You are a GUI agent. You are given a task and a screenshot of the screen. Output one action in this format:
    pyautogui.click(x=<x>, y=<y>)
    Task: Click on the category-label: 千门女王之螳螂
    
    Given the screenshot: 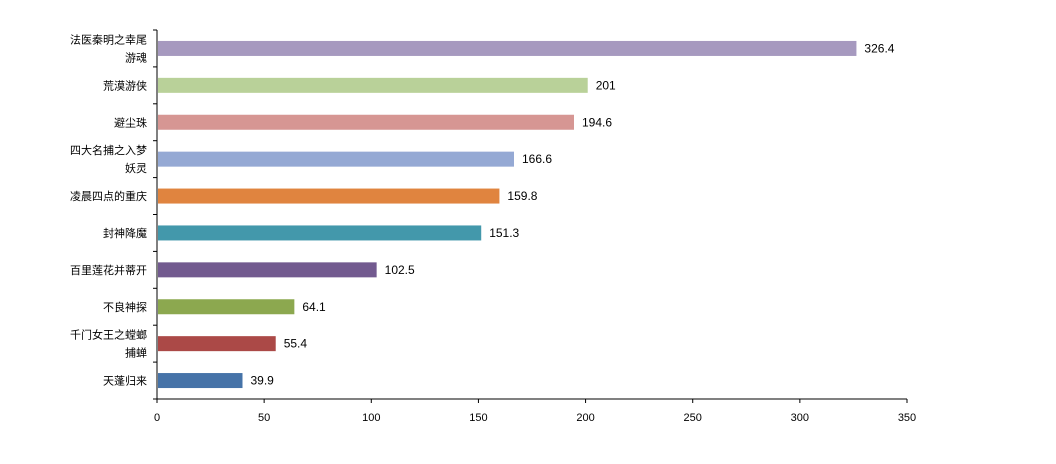 What is the action you would take?
    pyautogui.click(x=108, y=335)
    